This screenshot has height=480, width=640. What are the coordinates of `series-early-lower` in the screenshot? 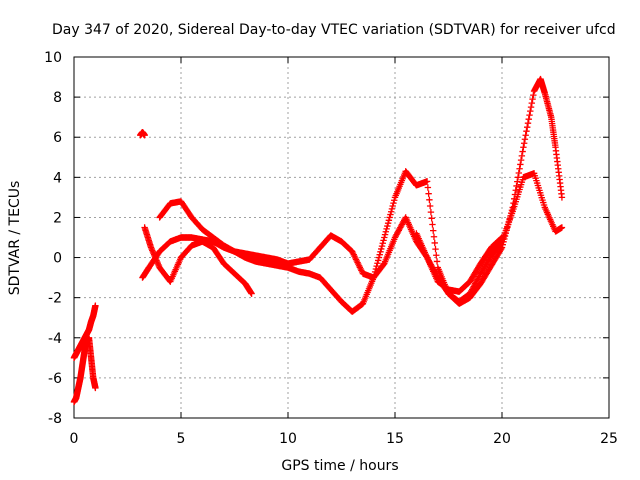 It's located at (84, 370).